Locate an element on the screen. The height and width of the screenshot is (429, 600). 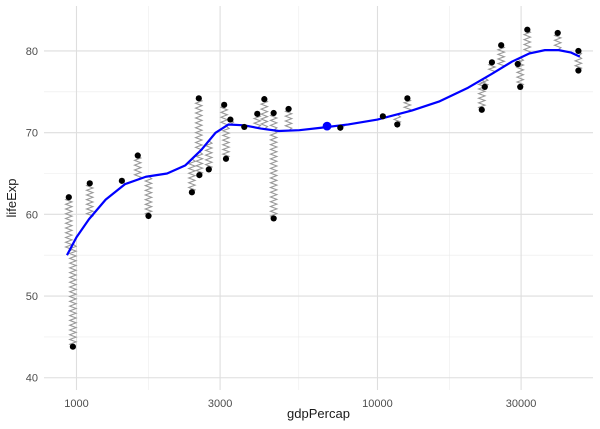
highlight-layer is located at coordinates (327, 126).